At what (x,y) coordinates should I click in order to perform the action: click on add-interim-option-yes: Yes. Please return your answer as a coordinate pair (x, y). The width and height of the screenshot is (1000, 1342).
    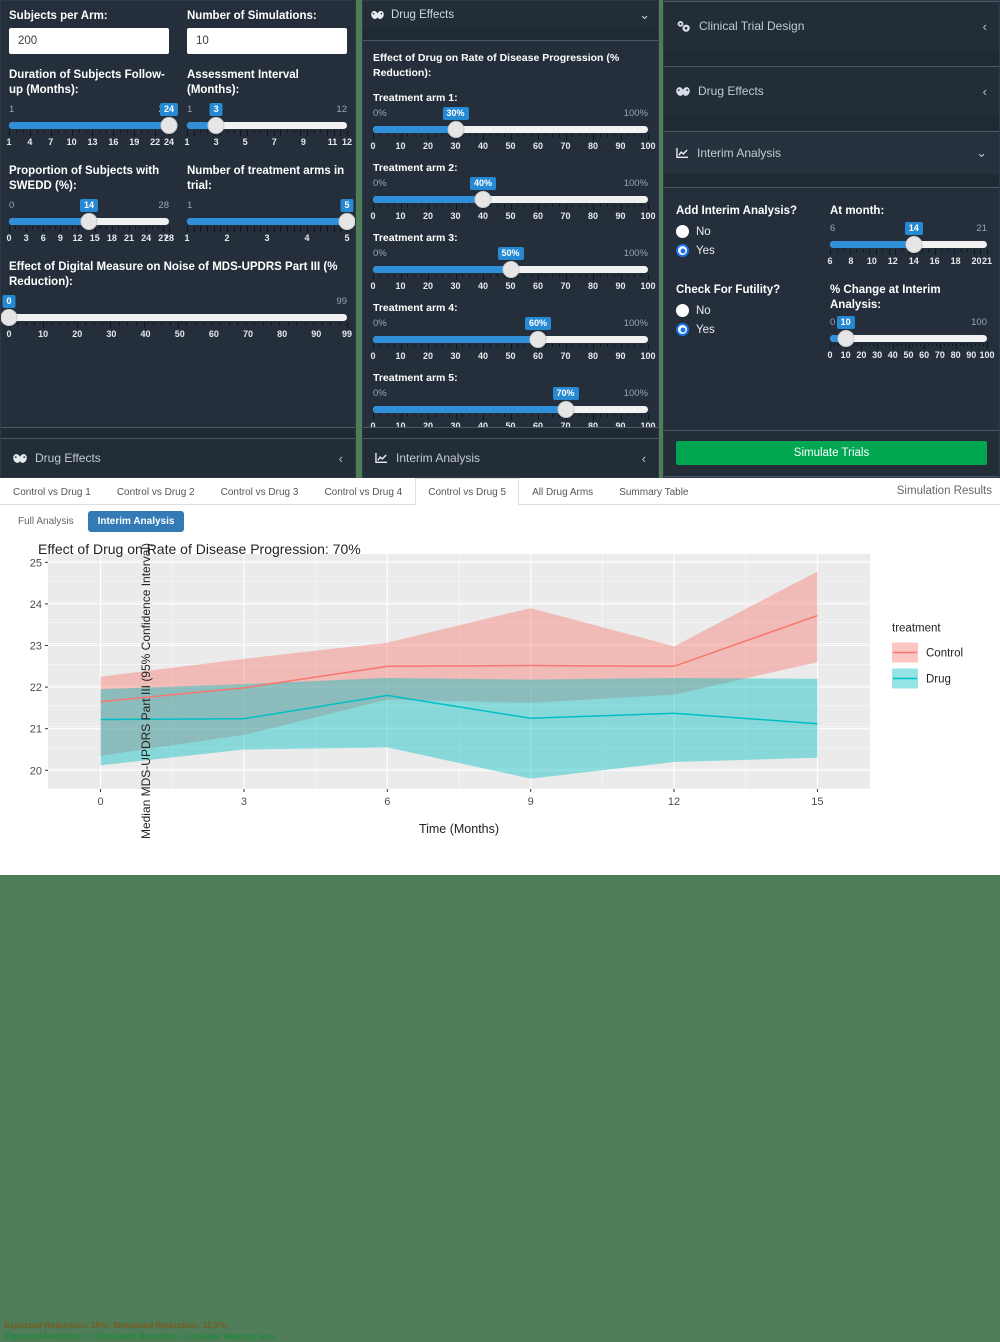
    Looking at the image, I should click on (746, 250).